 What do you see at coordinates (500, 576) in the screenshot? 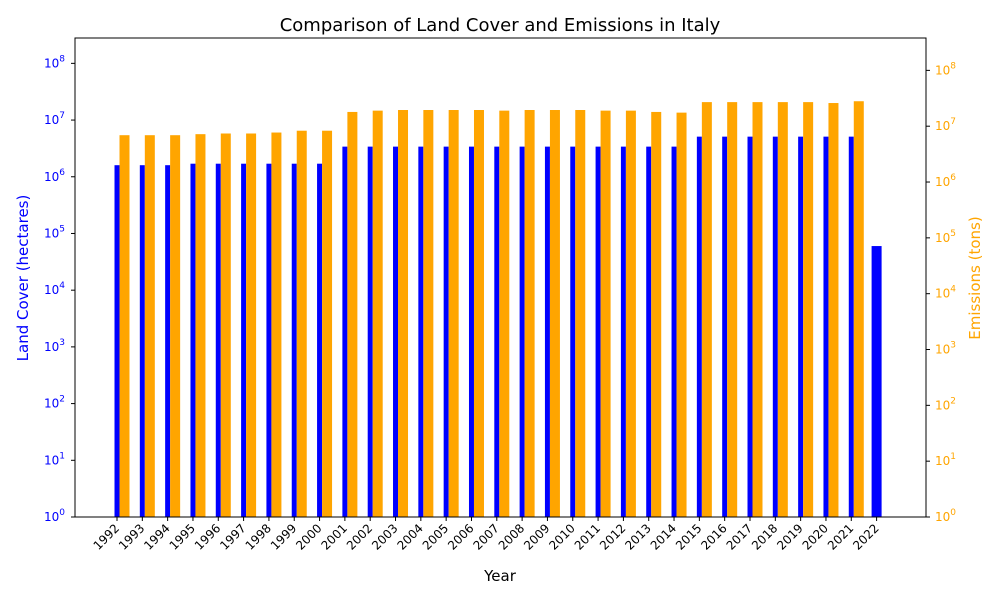
I see `x-axis-label: Year` at bounding box center [500, 576].